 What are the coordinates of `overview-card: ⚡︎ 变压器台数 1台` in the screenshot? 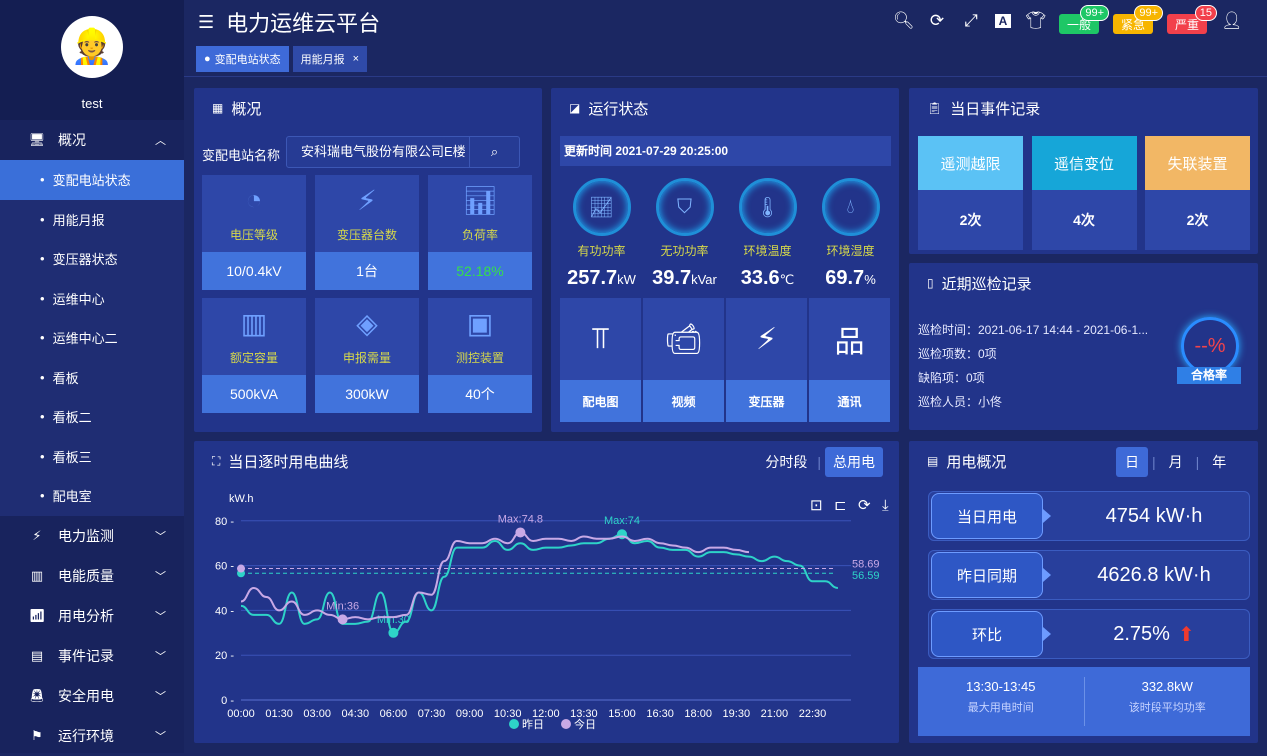 It's located at (367, 232).